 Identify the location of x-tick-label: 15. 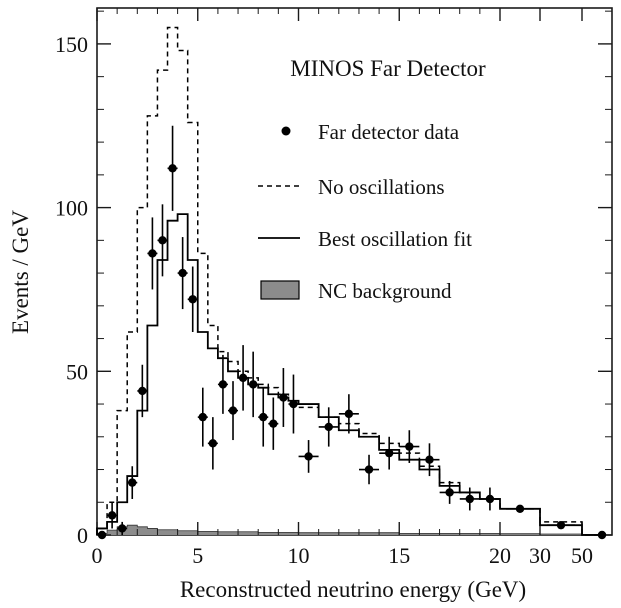
(399, 555).